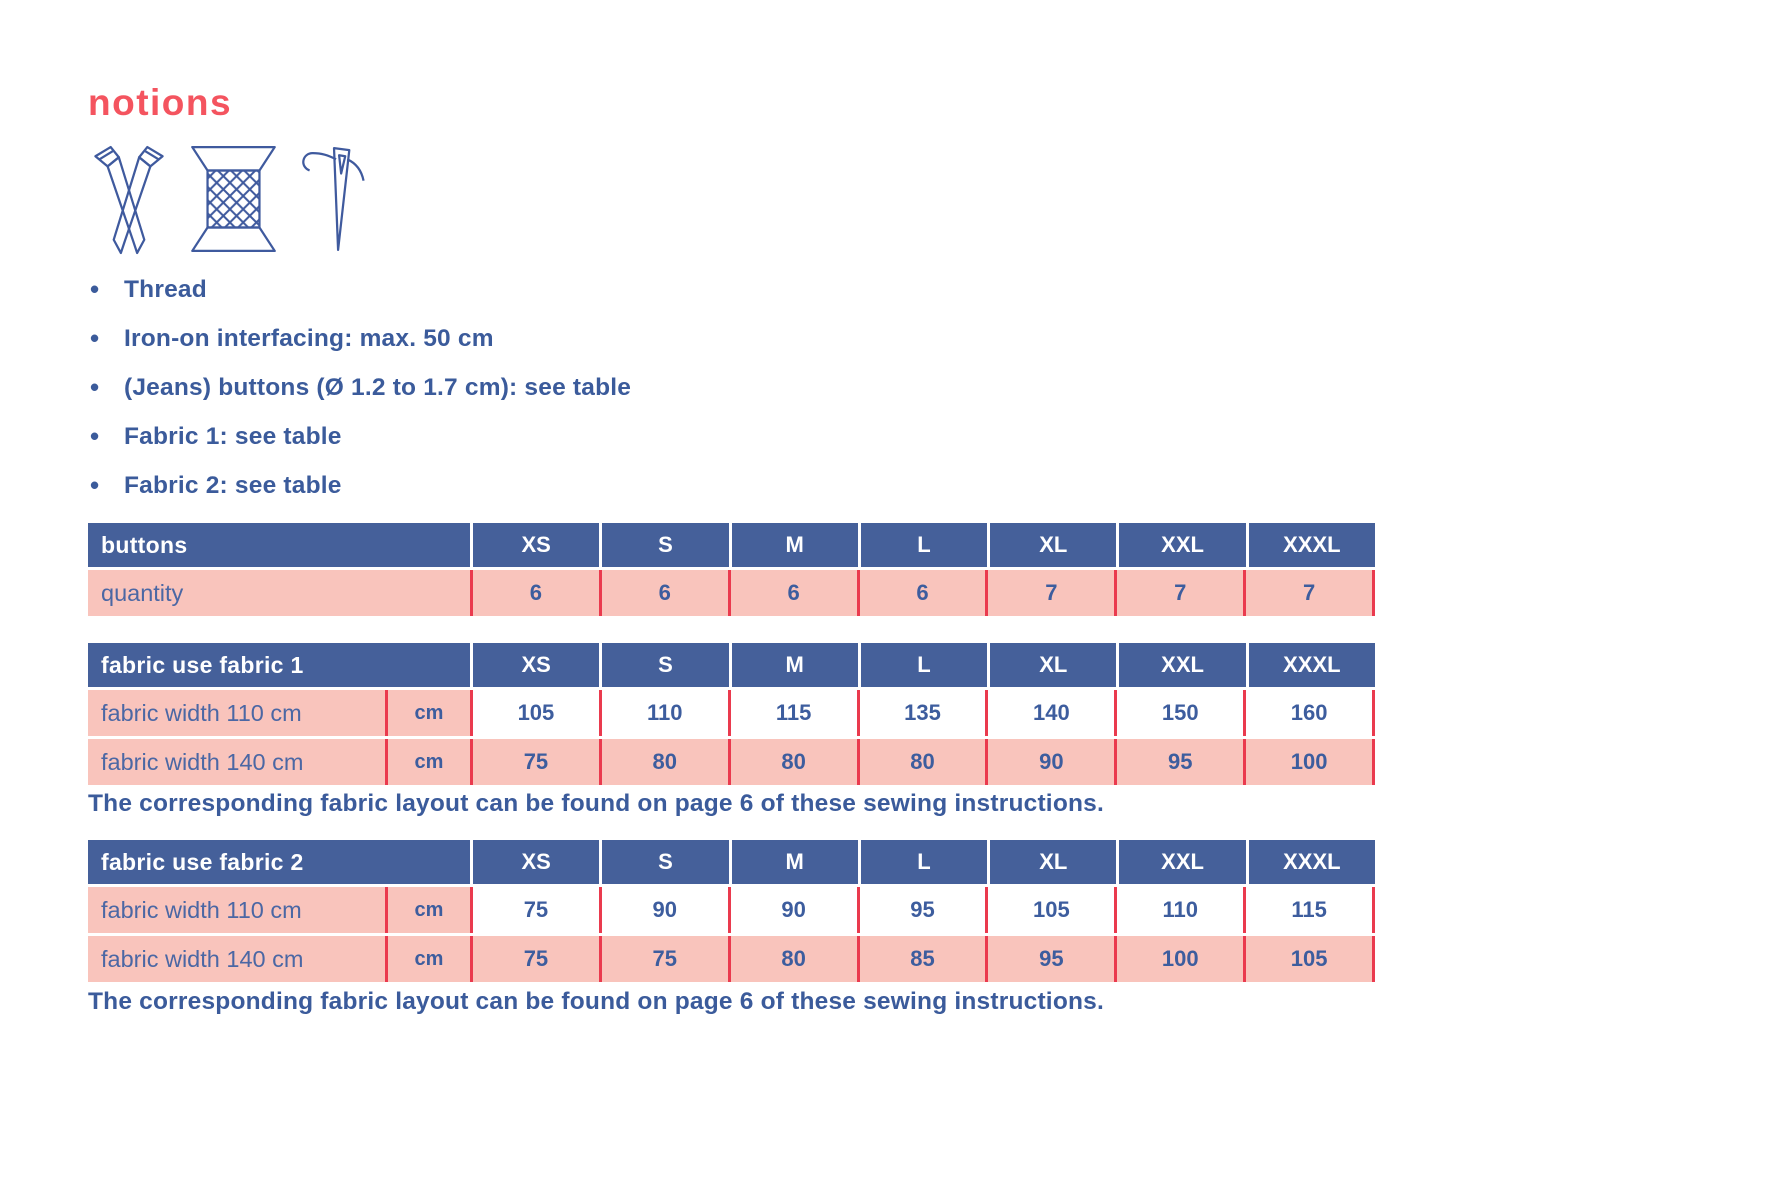 This screenshot has height=1180, width=1772. Describe the element at coordinates (1179, 713) in the screenshot. I see `value-cell: 150` at that location.